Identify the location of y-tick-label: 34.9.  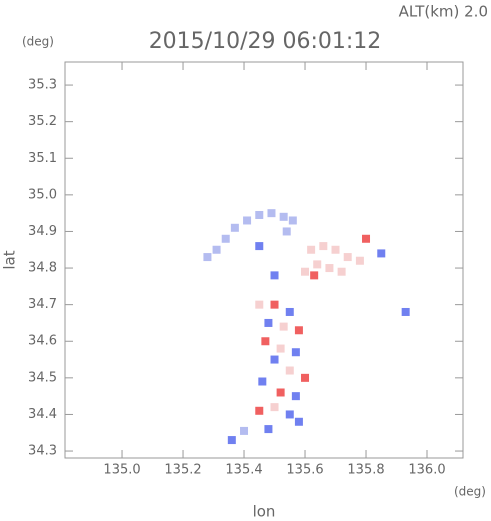
(42, 231).